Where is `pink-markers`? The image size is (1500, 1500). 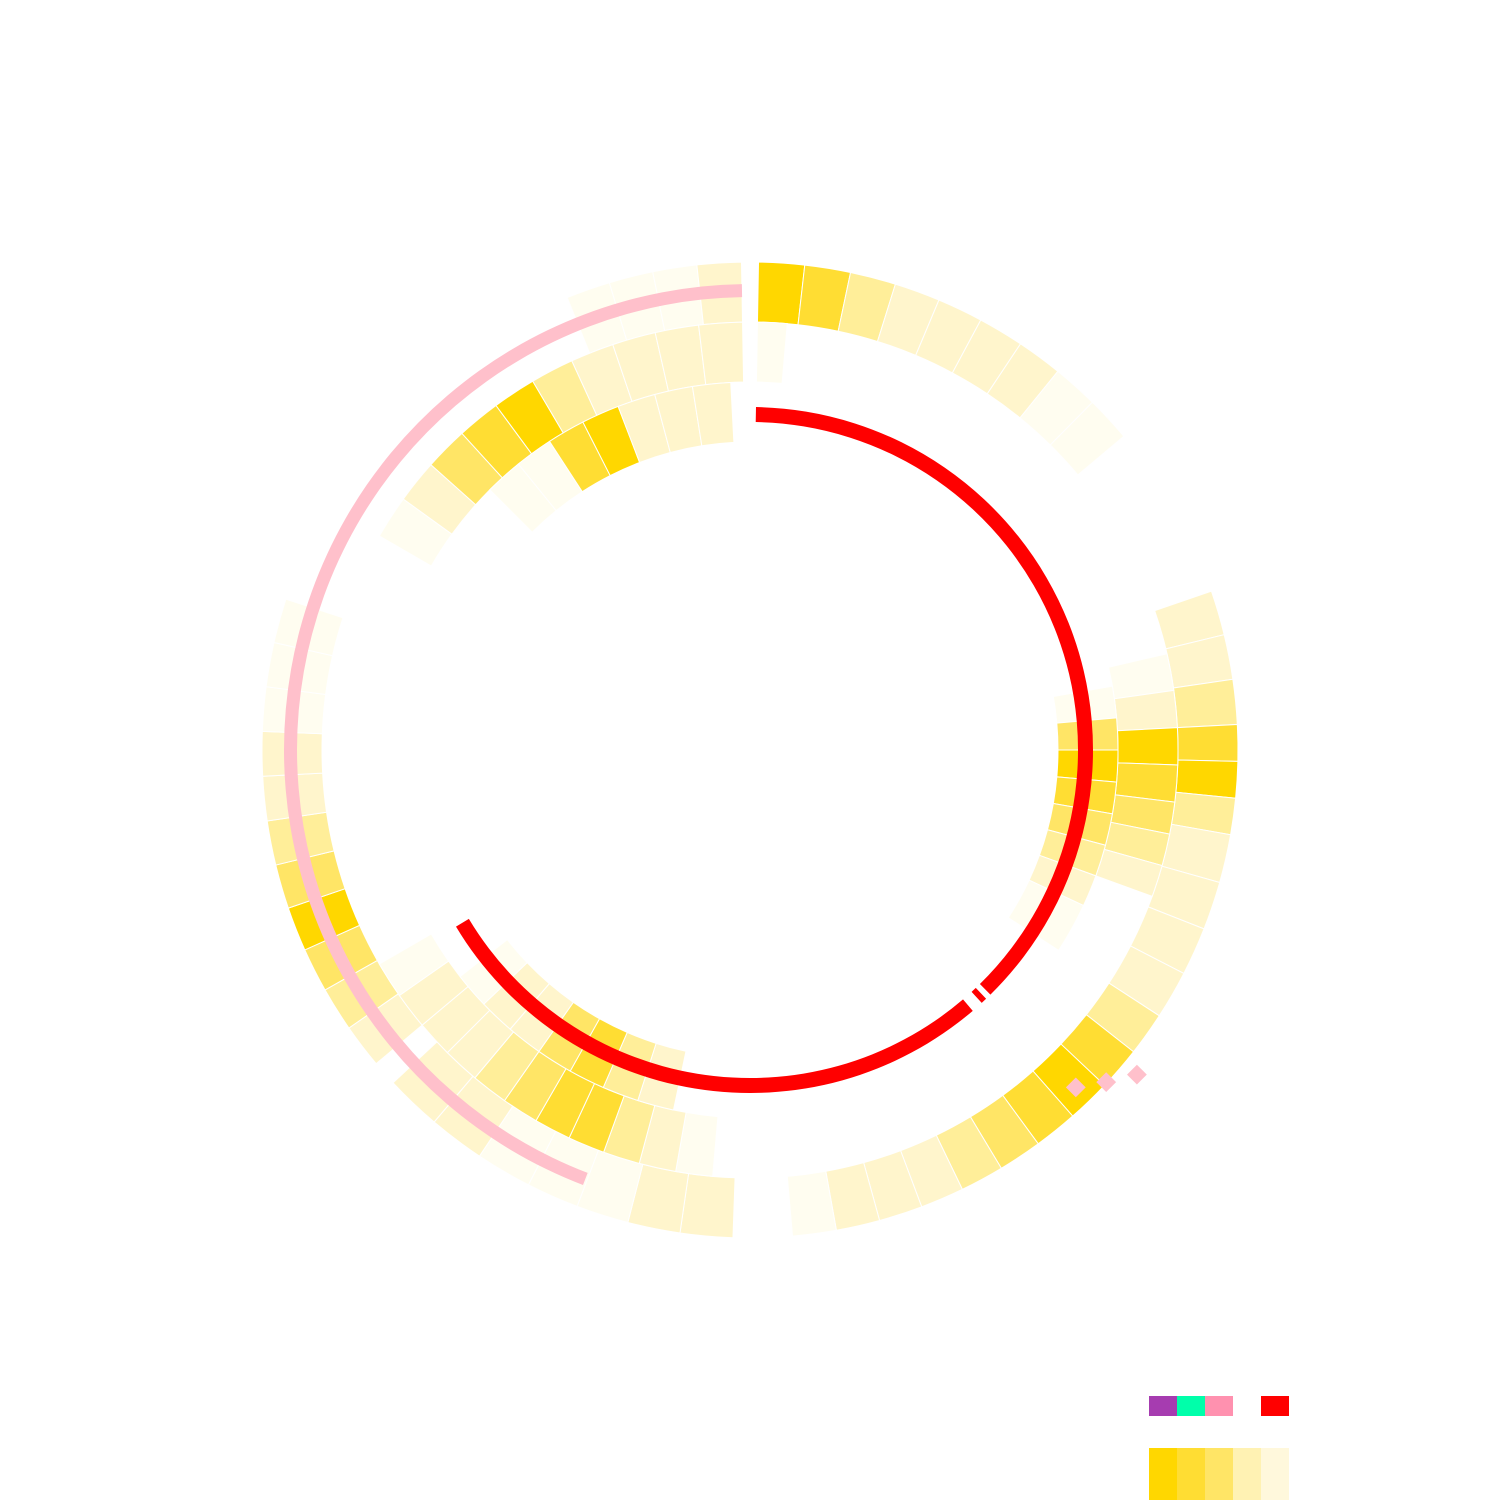
pink-markers is located at coordinates (1106, 1081).